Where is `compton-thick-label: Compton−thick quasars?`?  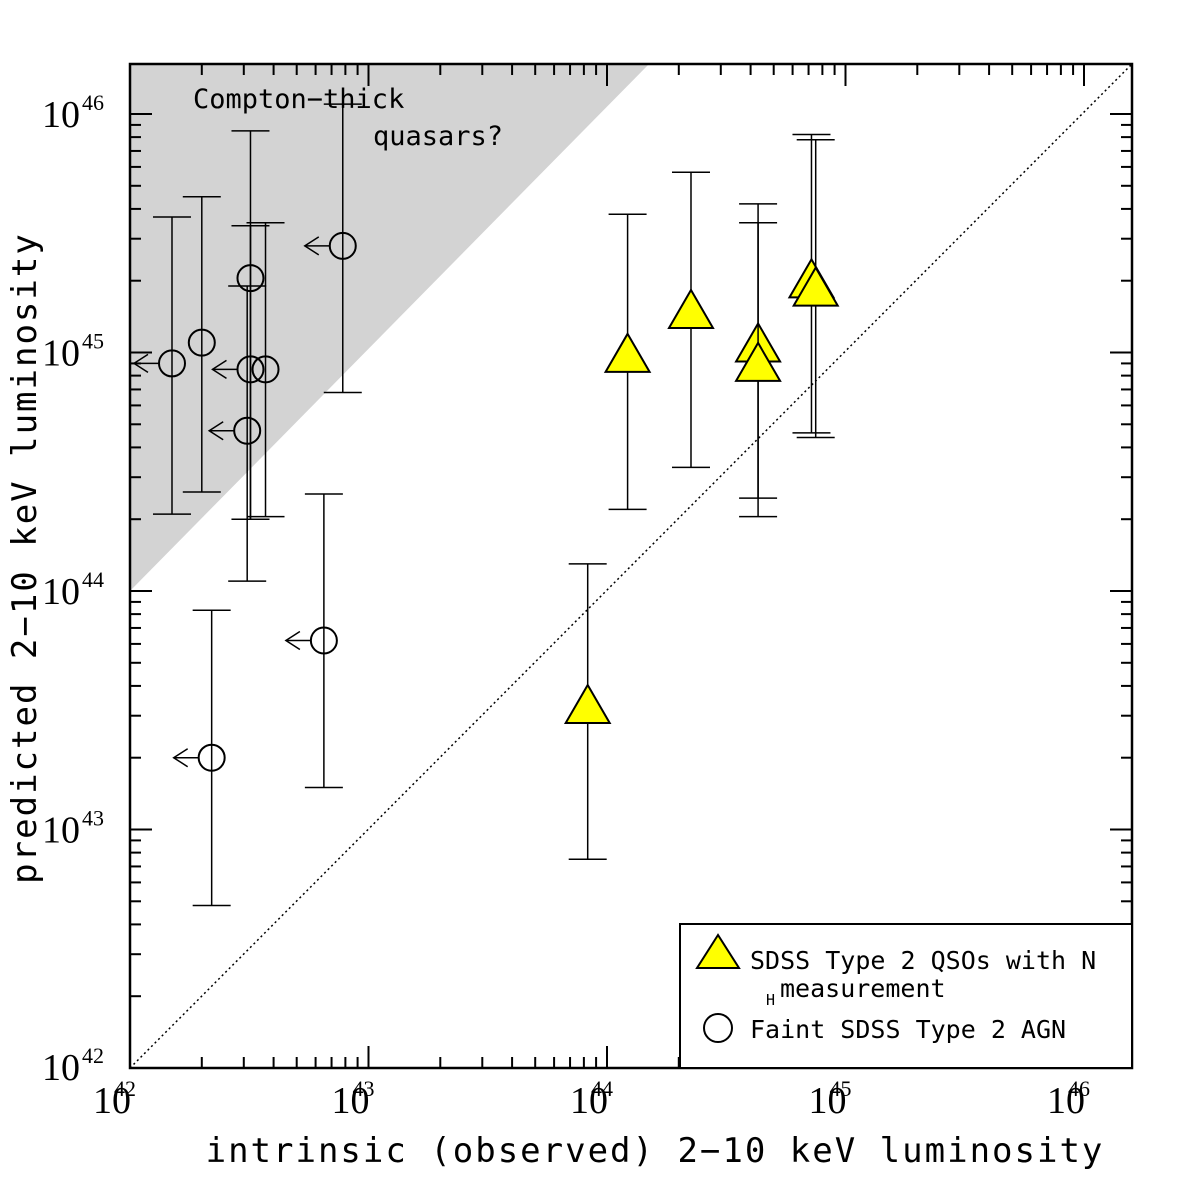
compton-thick-label: Compton−thick quasars? is located at coordinates (348, 118).